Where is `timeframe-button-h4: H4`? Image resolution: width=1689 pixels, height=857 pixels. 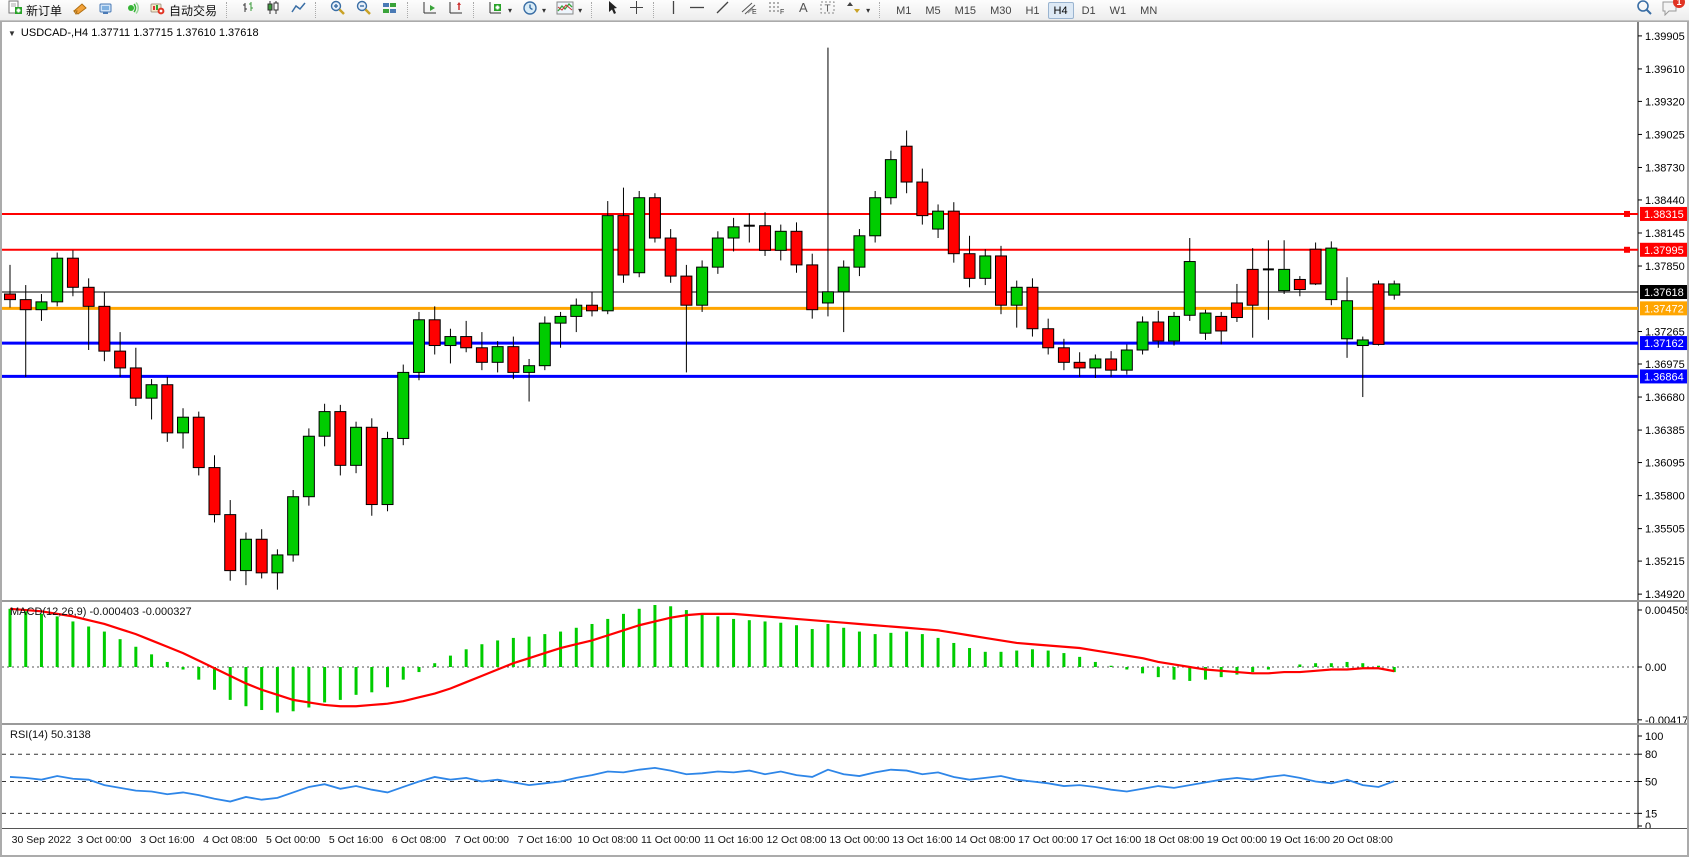
timeframe-button-h4: H4 is located at coordinates (1060, 10).